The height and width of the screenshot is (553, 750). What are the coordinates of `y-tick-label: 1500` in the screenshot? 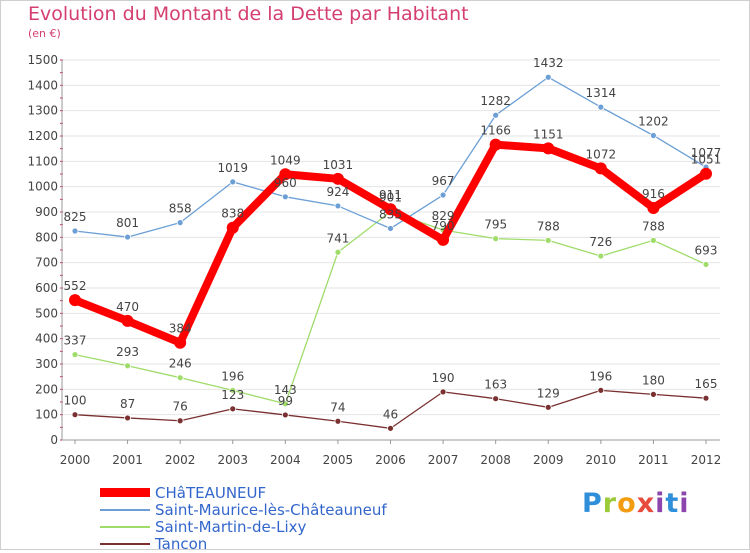 It's located at (42, 60).